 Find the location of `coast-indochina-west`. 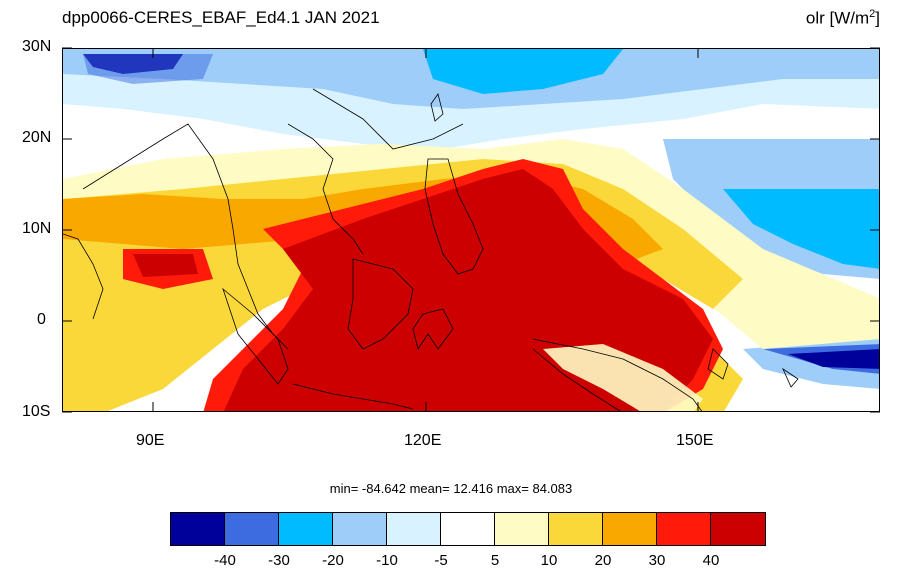

coast-indochina-west is located at coordinates (185, 236).